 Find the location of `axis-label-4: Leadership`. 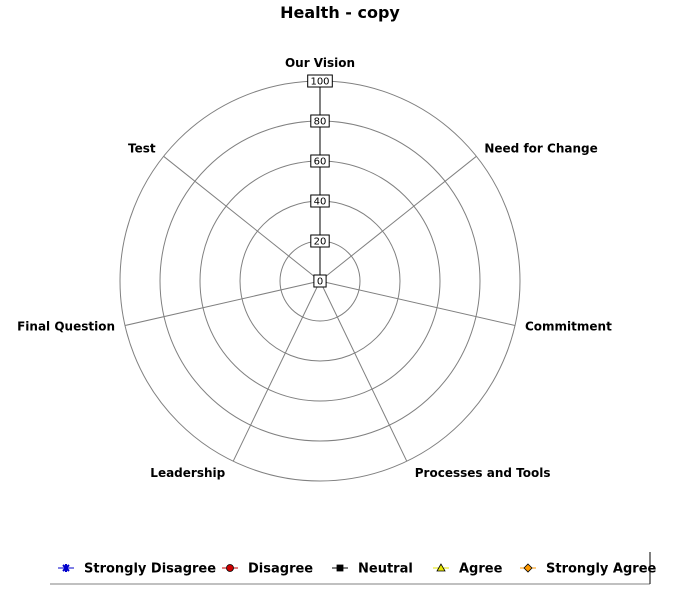

axis-label-4: Leadership is located at coordinates (187, 473).